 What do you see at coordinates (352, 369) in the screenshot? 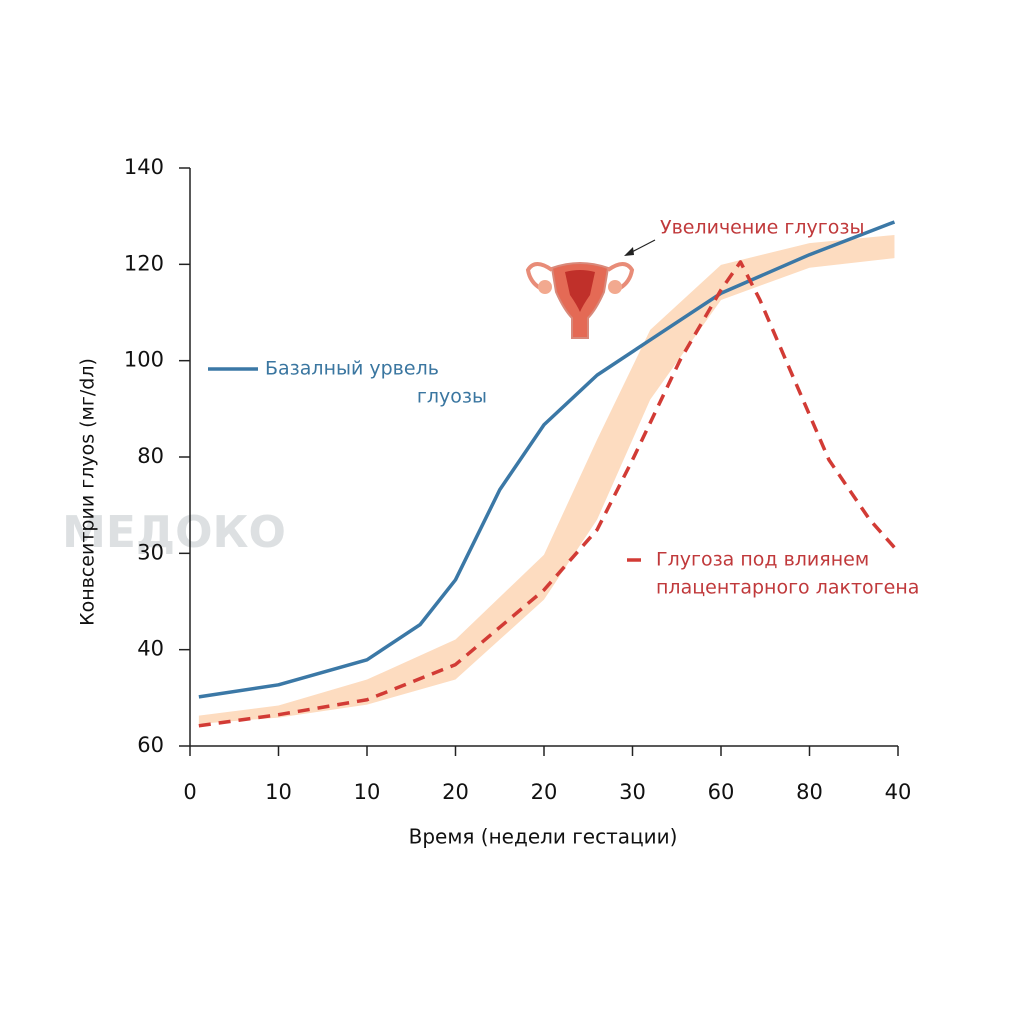
I see `annotation: Базалный урвель` at bounding box center [352, 369].